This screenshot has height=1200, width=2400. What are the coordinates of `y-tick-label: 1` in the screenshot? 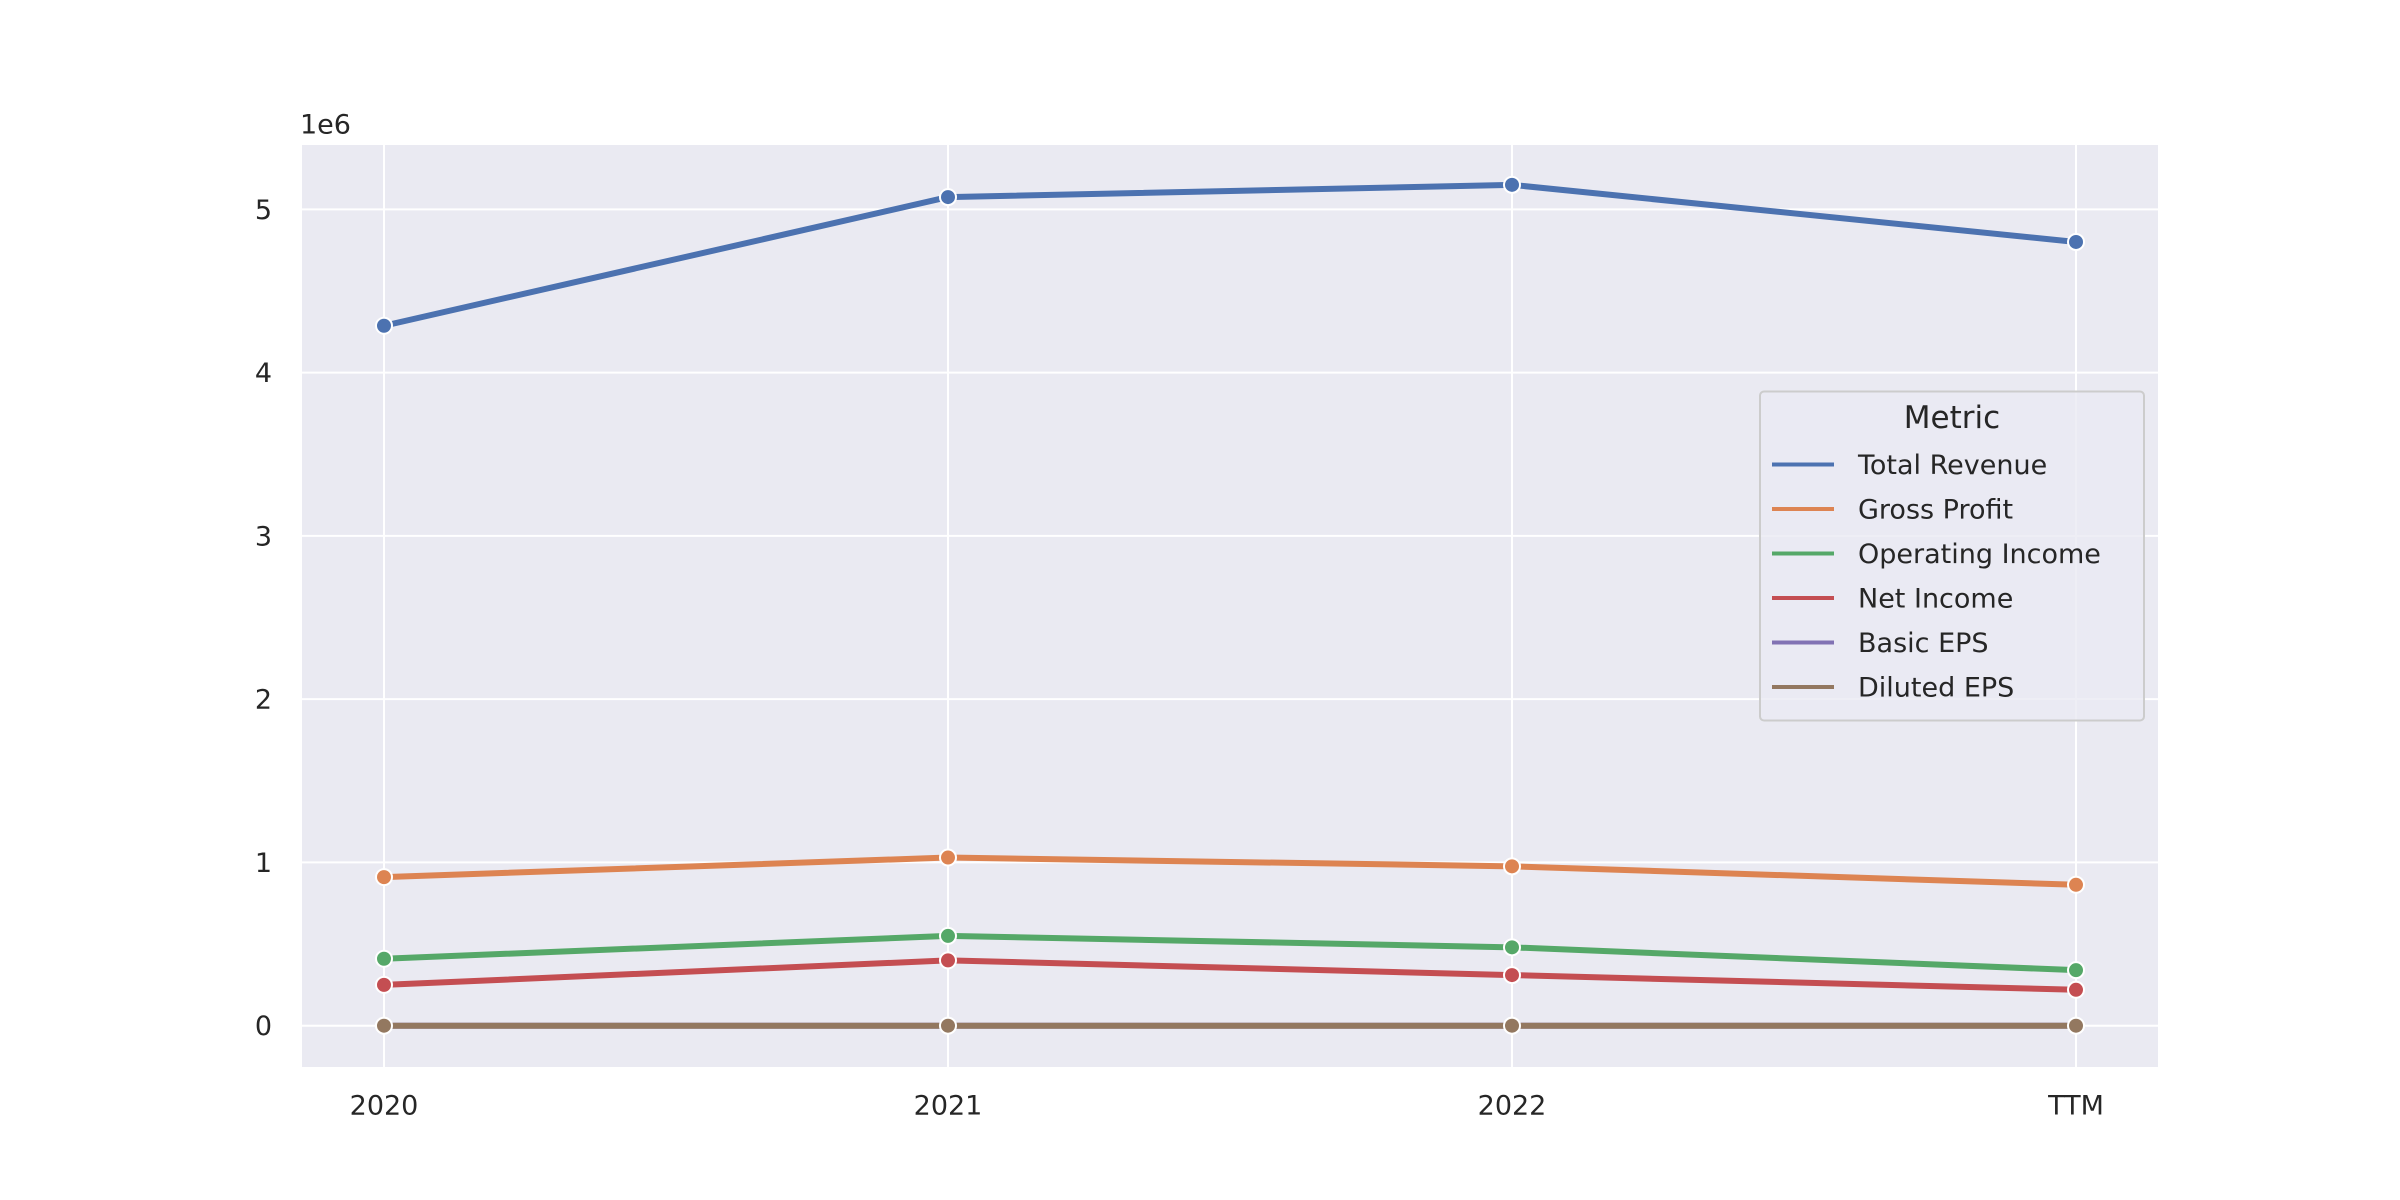 It's located at (263, 863).